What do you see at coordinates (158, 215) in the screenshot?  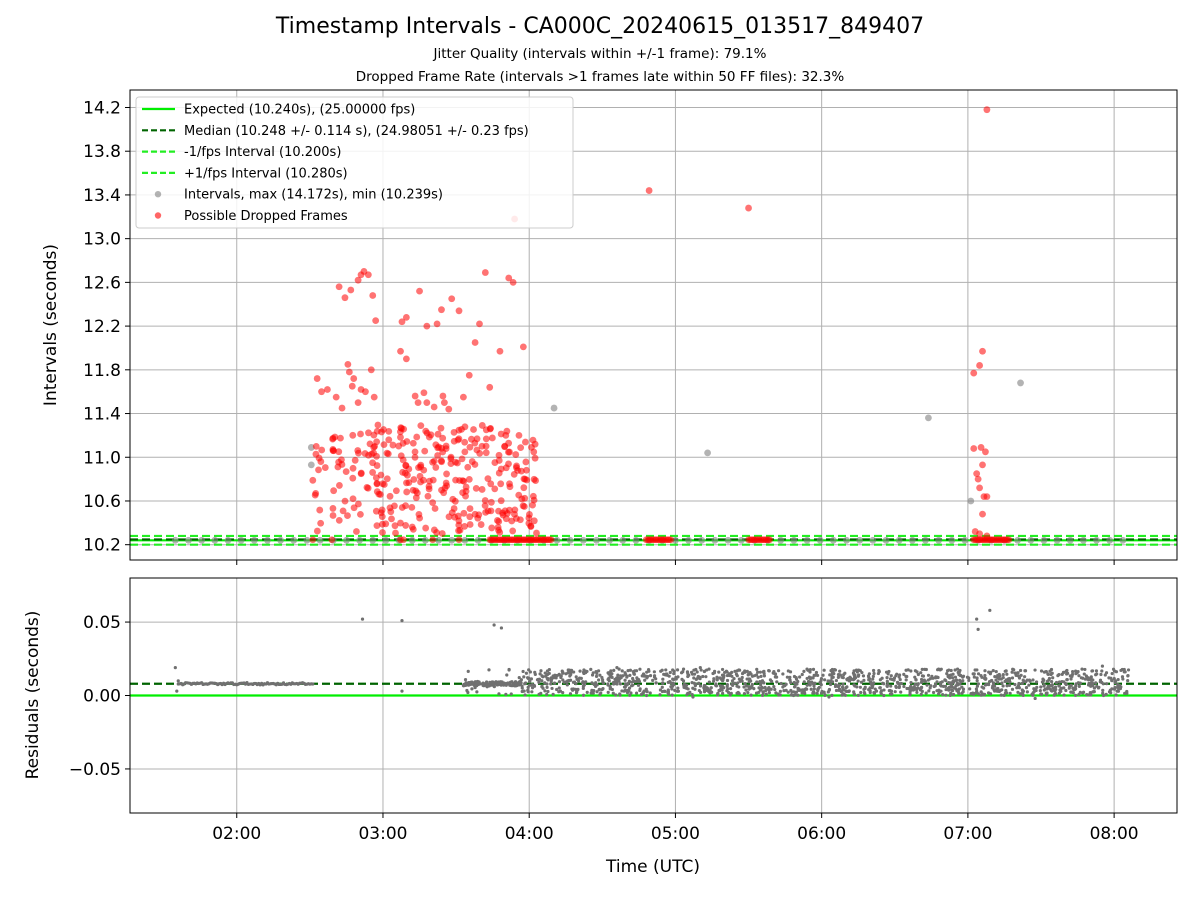 I see `legend-swatch` at bounding box center [158, 215].